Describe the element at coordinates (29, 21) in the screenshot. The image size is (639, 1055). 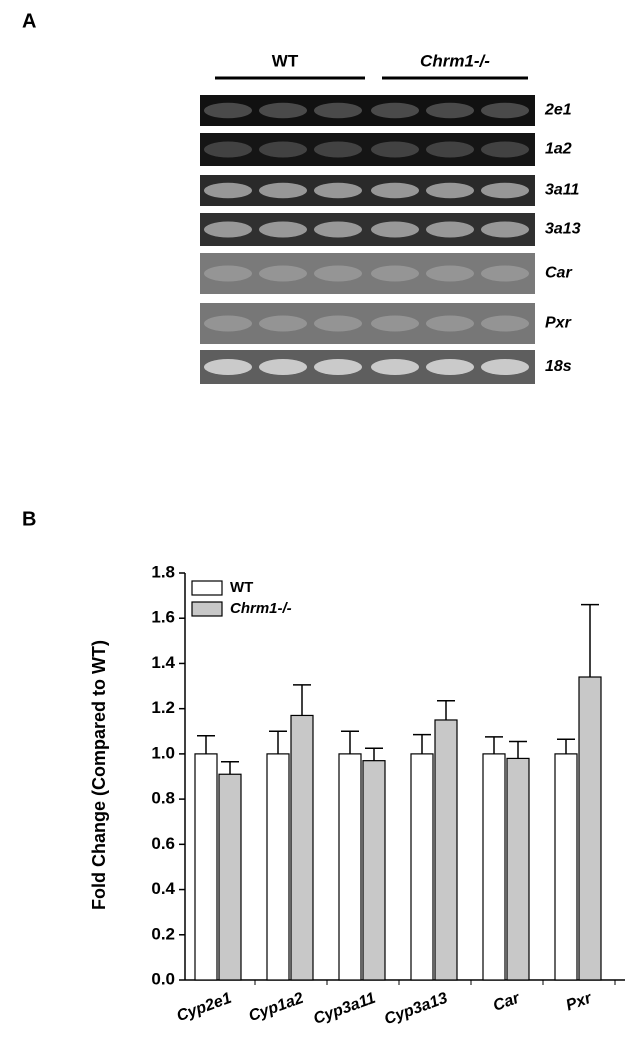
I see `panel-label: A` at that location.